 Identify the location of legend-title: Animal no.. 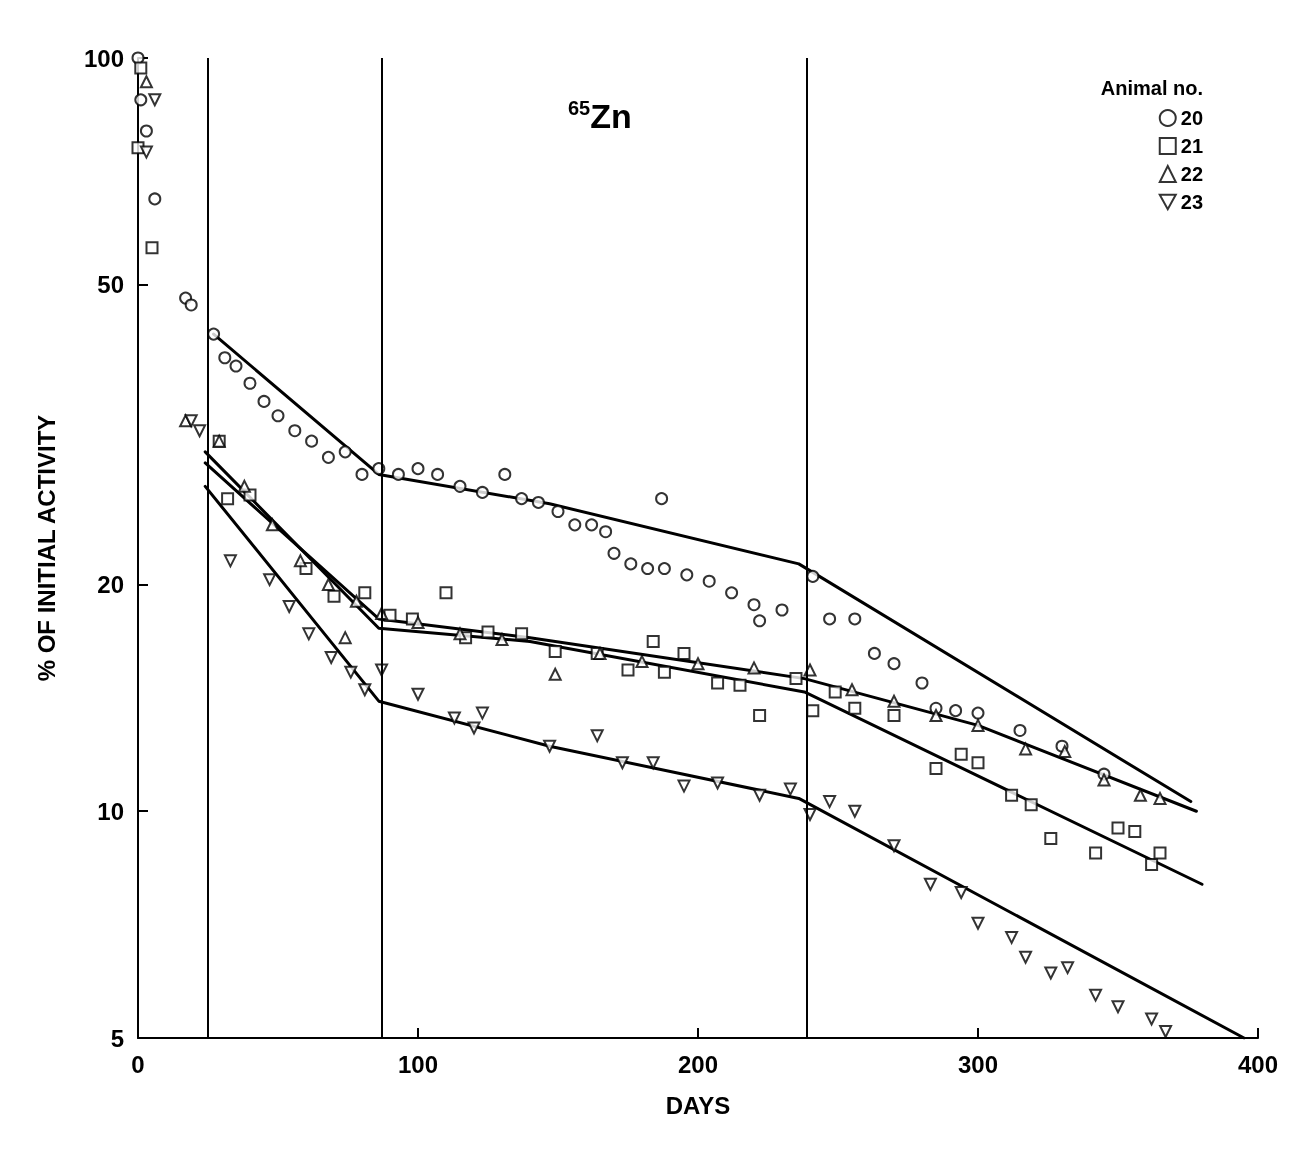
(1152, 88).